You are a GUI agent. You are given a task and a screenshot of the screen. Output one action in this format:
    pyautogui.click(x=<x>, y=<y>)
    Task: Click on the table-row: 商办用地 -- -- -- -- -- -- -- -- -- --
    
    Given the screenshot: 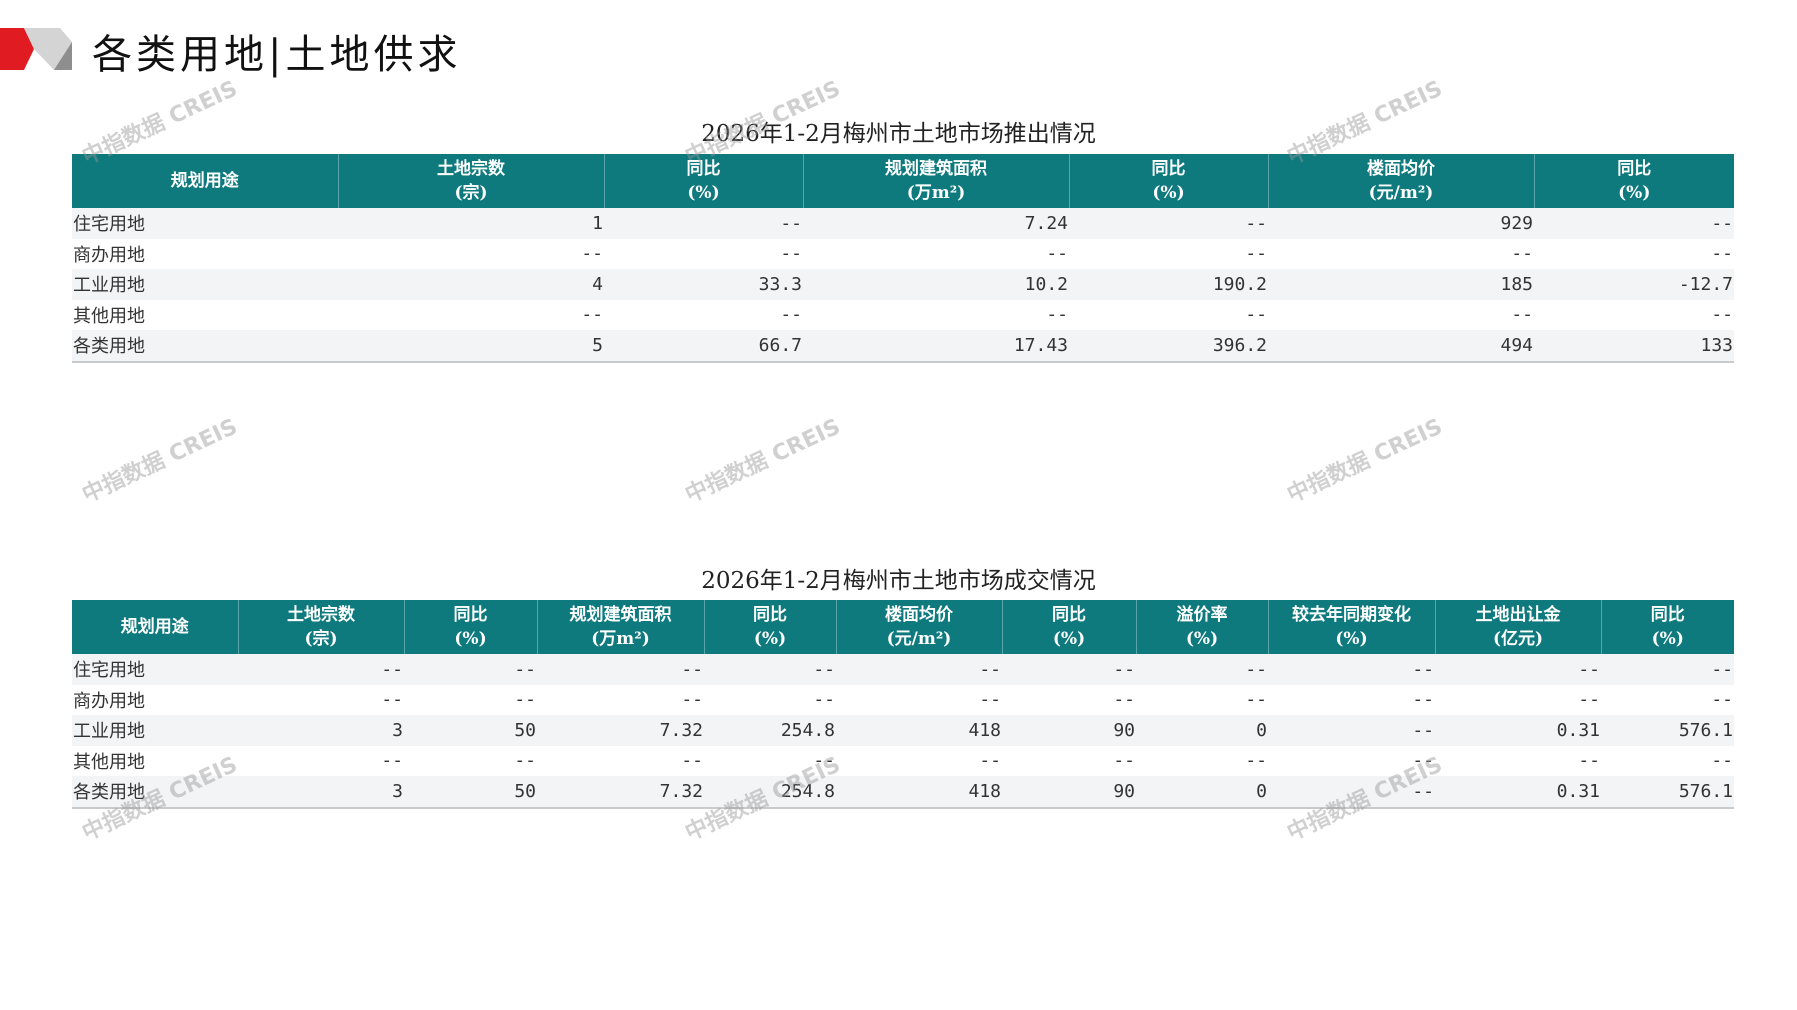 What is the action you would take?
    pyautogui.click(x=903, y=700)
    